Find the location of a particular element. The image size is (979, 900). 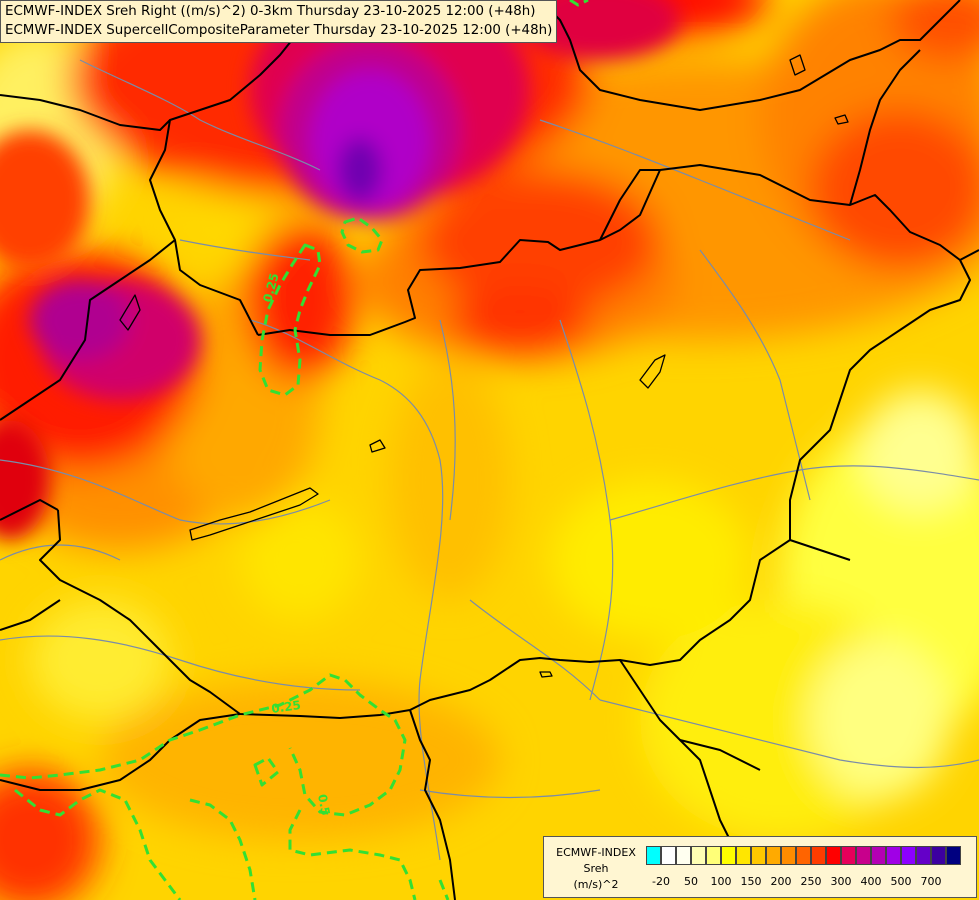

legend-tick-label: 200 is located at coordinates (781, 881).